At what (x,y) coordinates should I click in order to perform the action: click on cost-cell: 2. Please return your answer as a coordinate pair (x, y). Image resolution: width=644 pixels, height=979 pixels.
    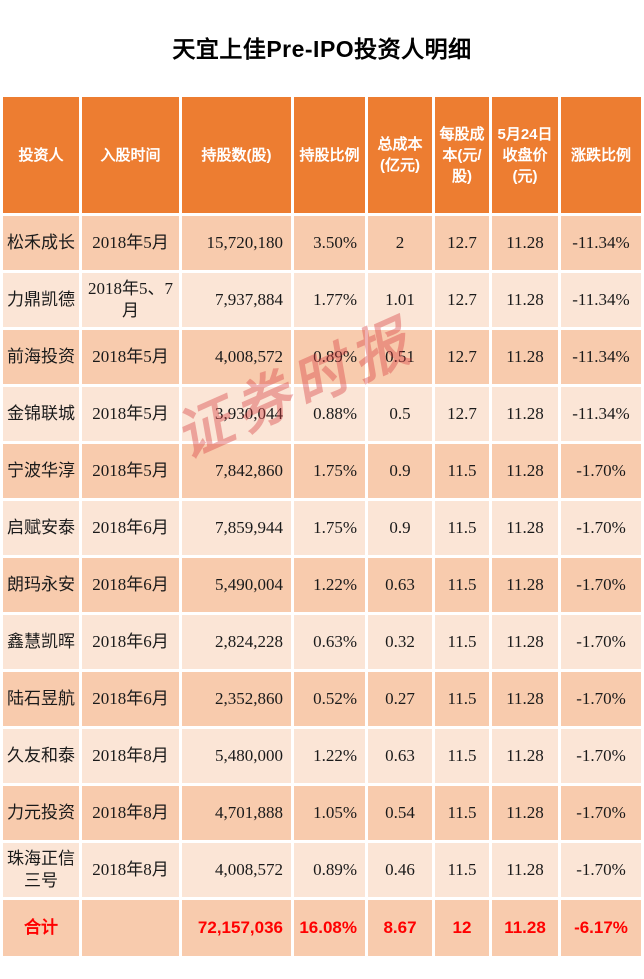
    Looking at the image, I should click on (400, 243).